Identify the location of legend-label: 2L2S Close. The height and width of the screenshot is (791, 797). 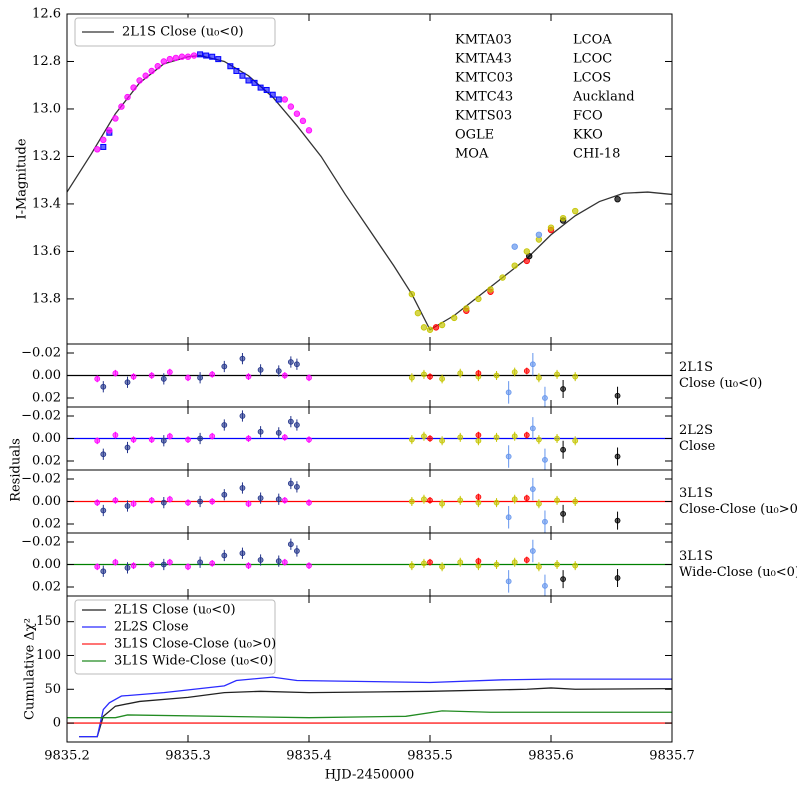
(151, 627).